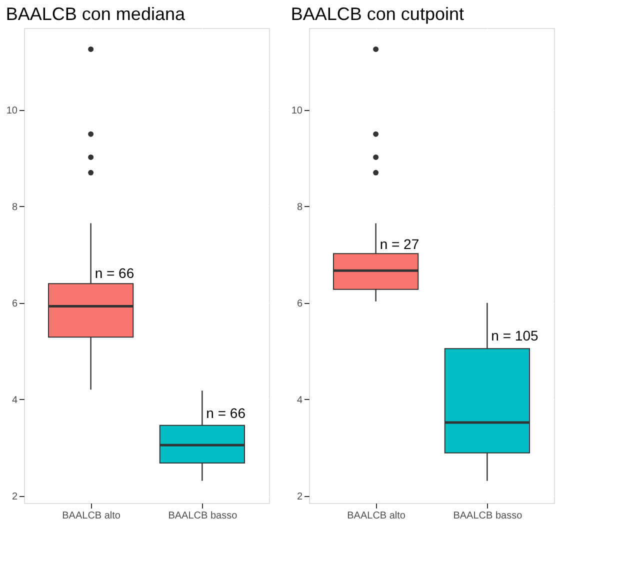  What do you see at coordinates (514, 336) in the screenshot?
I see `annotation: n = 105` at bounding box center [514, 336].